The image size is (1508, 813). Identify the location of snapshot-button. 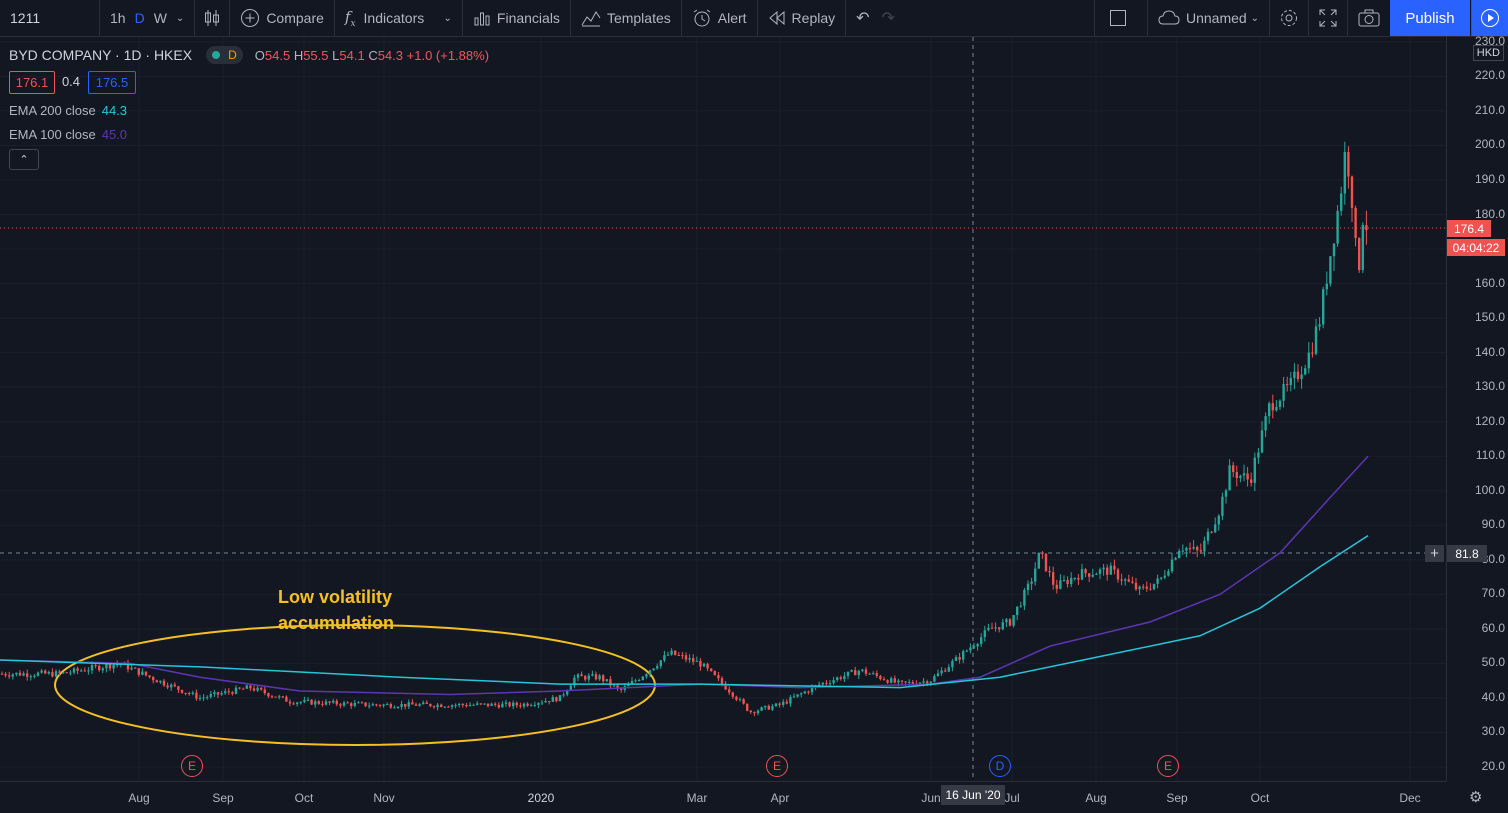
(1369, 18).